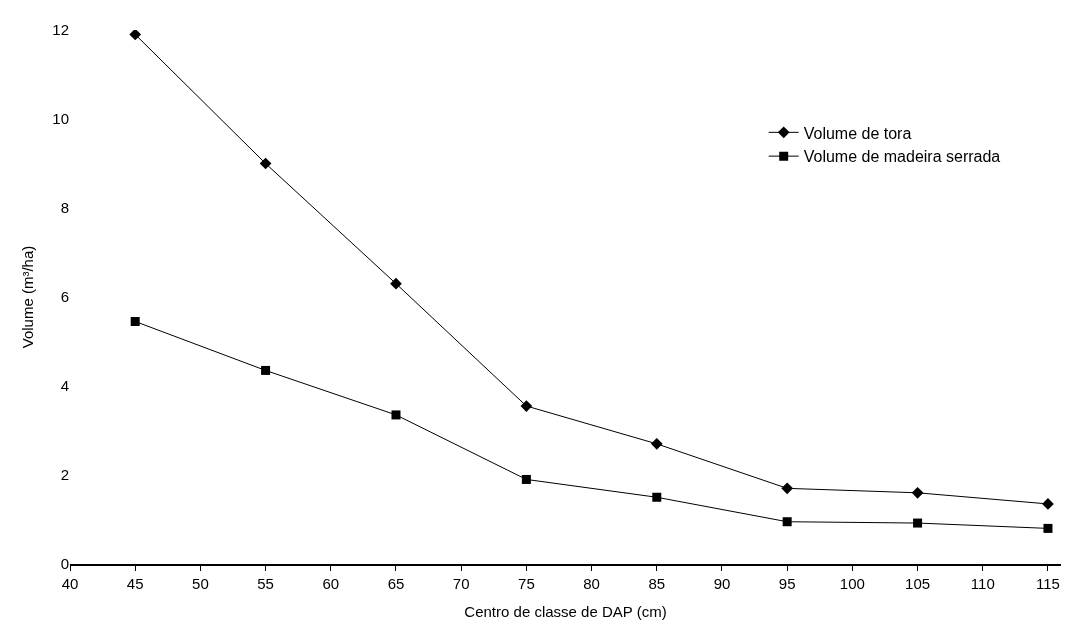 The width and height of the screenshot is (1076, 644). Describe the element at coordinates (60, 119) in the screenshot. I see `y-tick-label: 10` at that location.